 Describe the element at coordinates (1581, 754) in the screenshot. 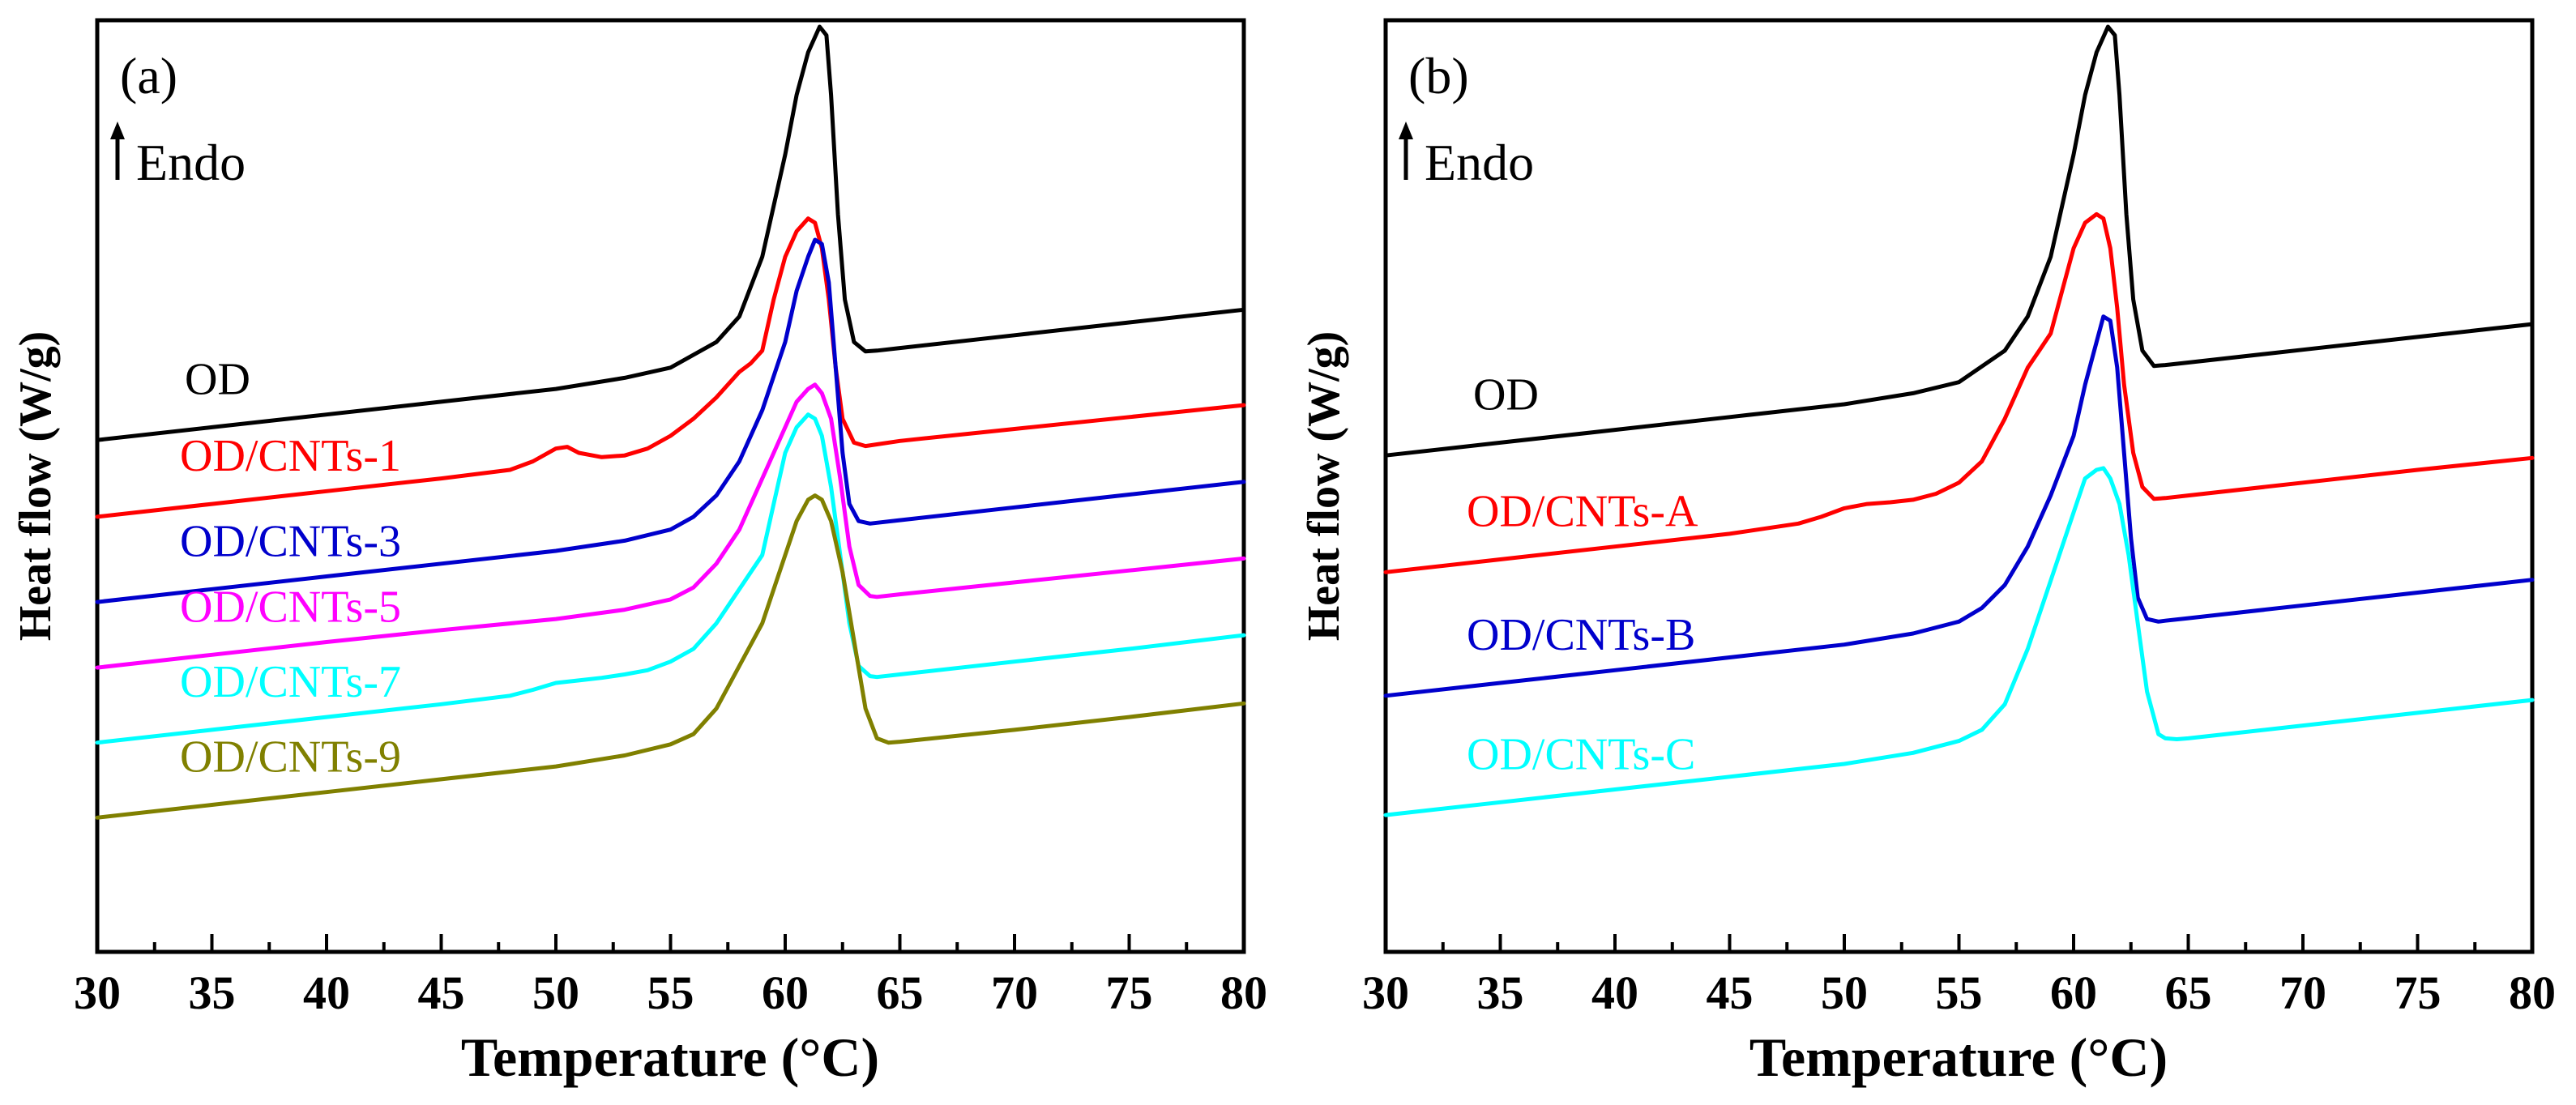

I see `series-label: OD/CNTs-C` at that location.